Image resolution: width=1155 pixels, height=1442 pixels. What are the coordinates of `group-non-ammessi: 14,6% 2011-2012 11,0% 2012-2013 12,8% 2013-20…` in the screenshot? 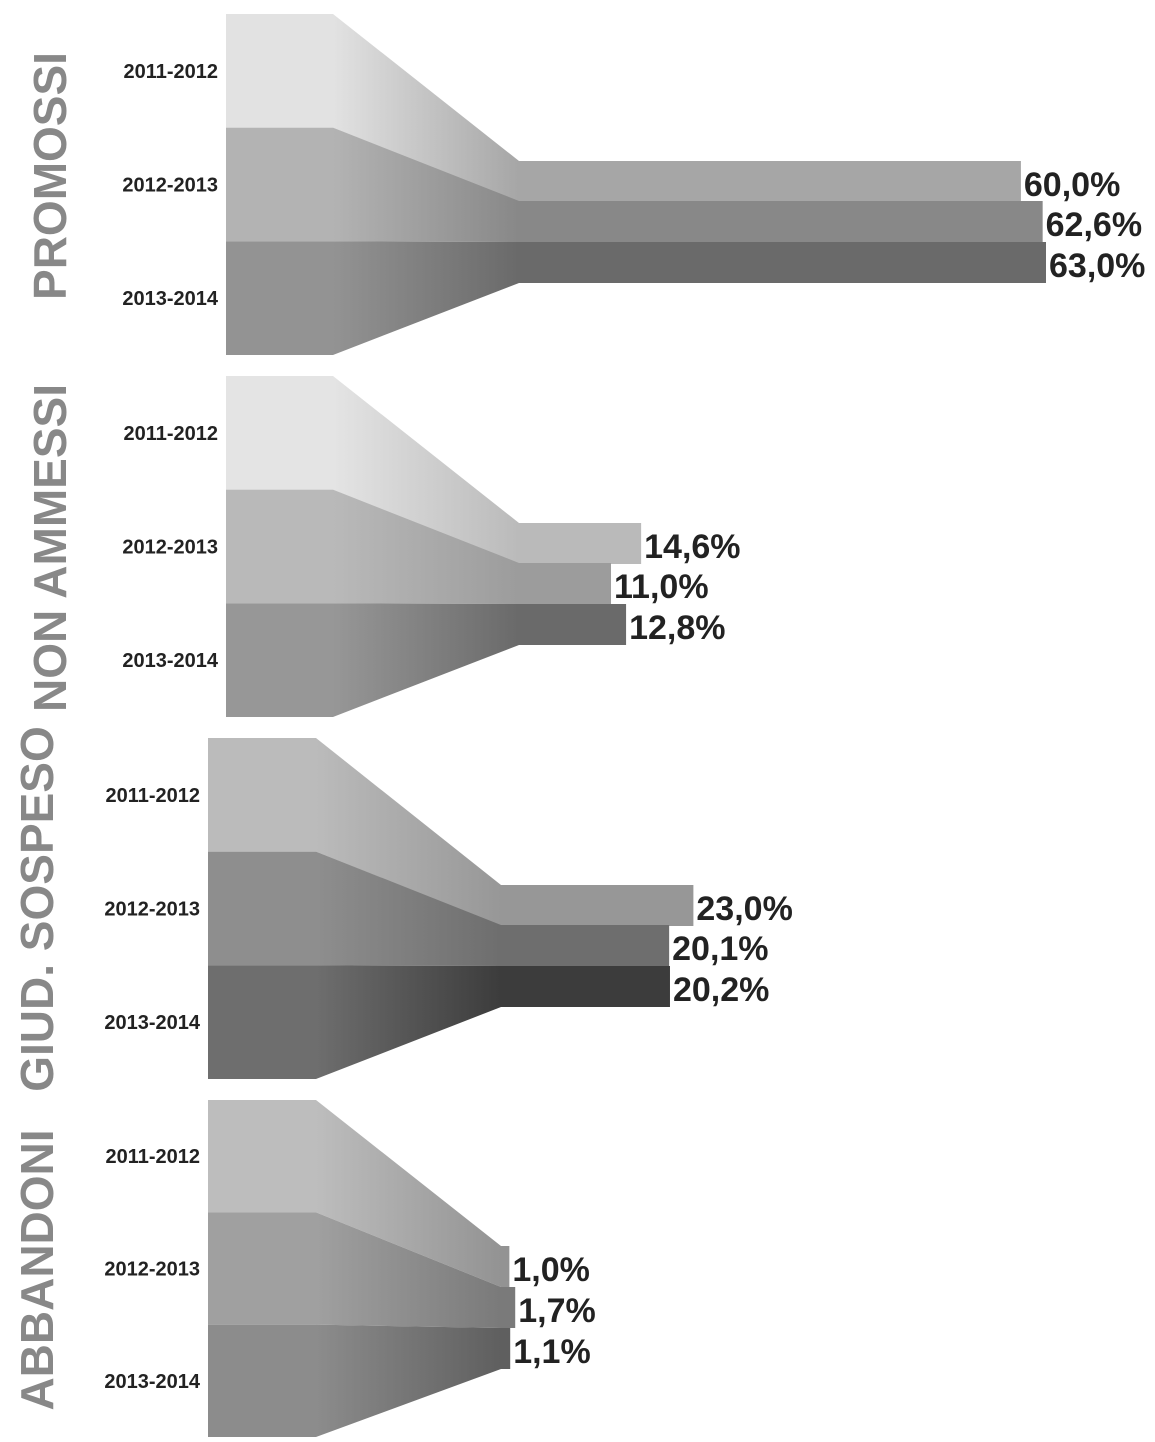 It's located at (382, 546).